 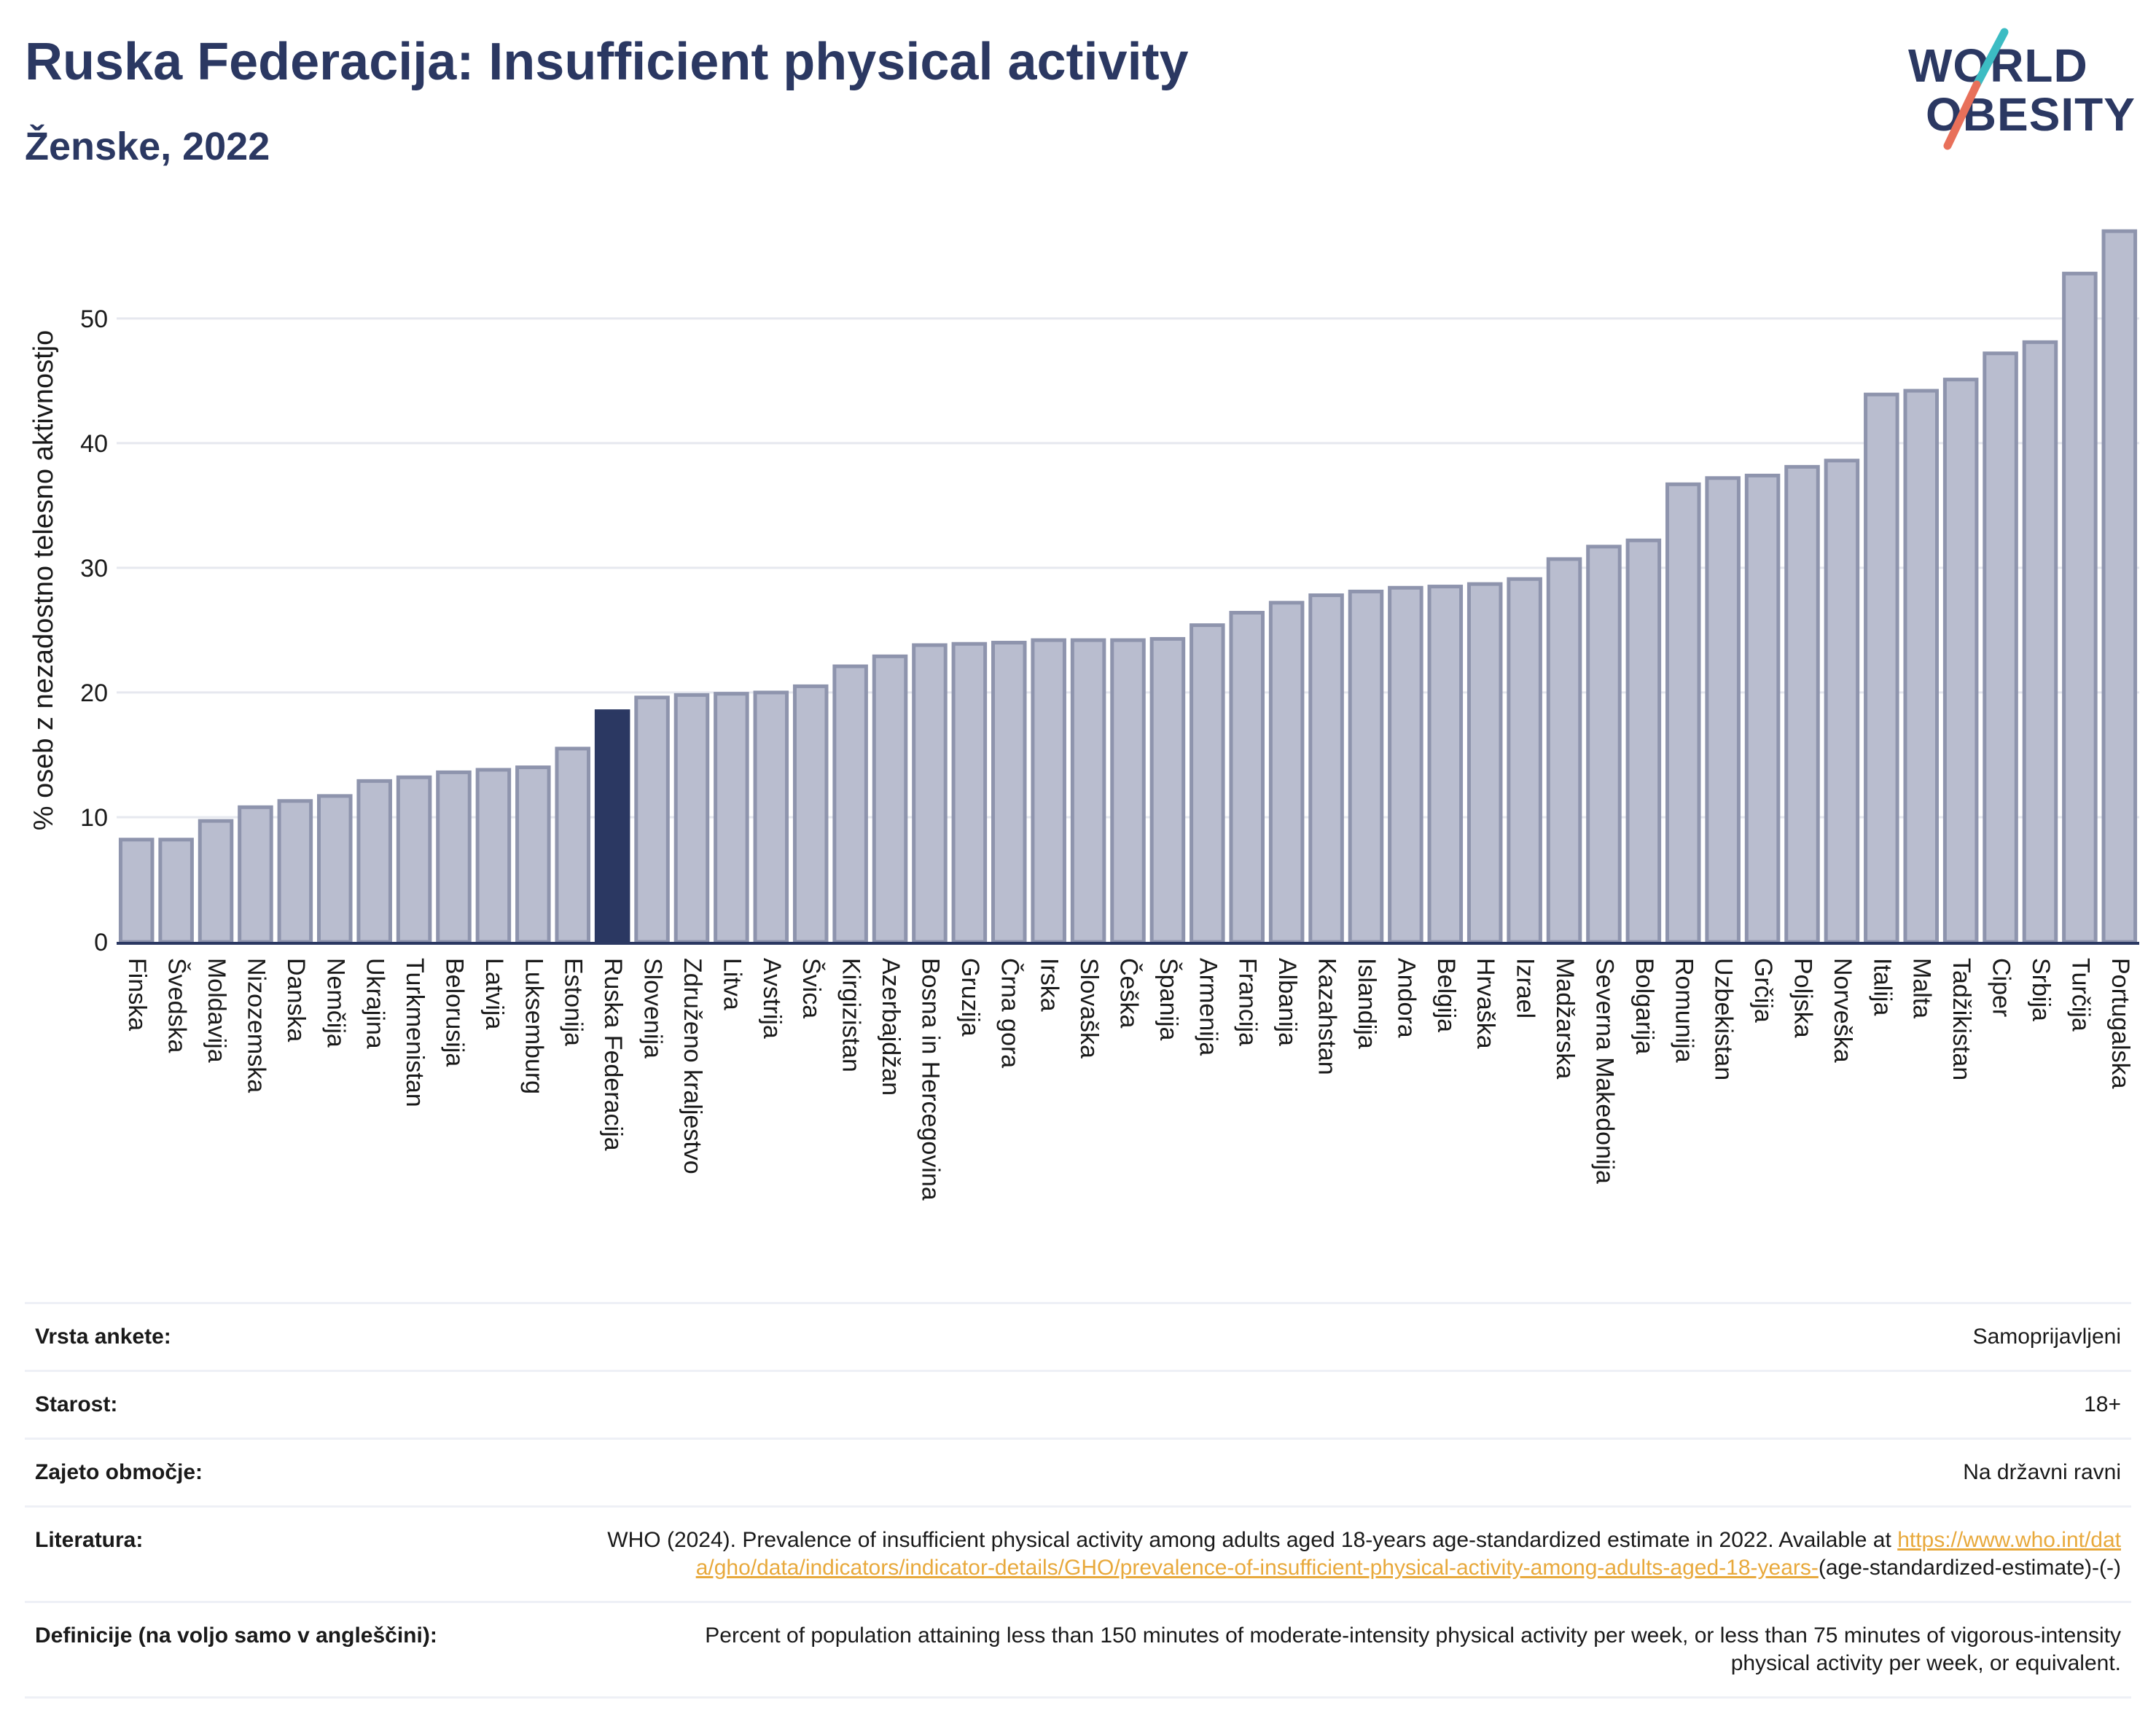 What do you see at coordinates (653, 1008) in the screenshot?
I see `x-tick-label: Slovenija` at bounding box center [653, 1008].